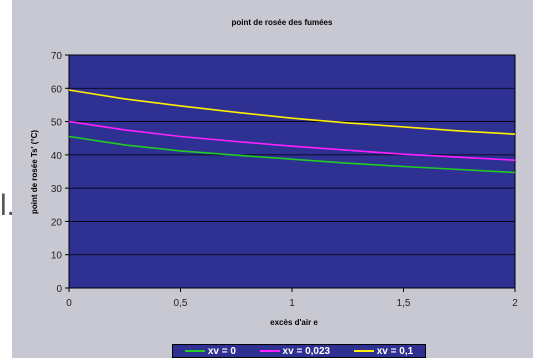 This screenshot has width=533, height=358. What do you see at coordinates (181, 303) in the screenshot?
I see `x-tick-label: 0,5` at bounding box center [181, 303].